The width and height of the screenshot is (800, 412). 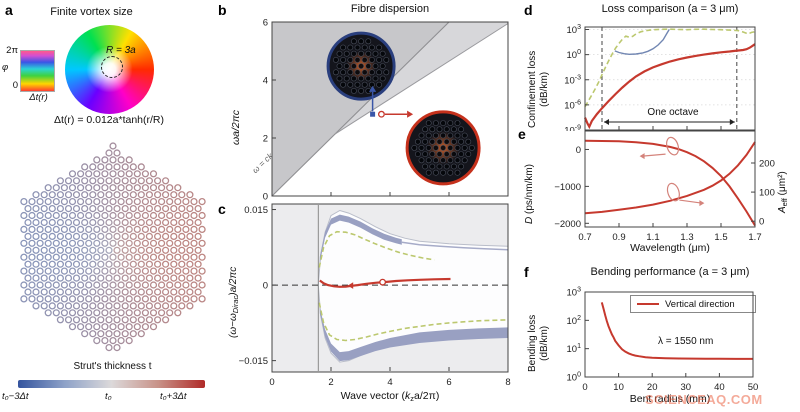 I want to click on svg-text: 10-9, so click(x=572, y=128).